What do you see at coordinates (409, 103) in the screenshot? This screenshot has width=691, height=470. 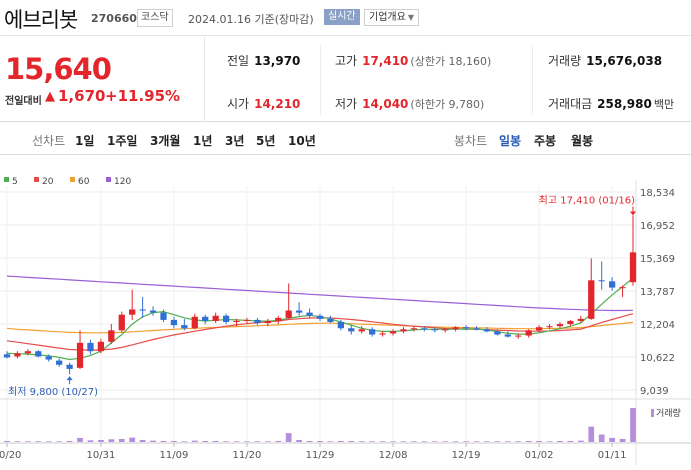 I see `stat-low: 저가 14,040 (하한가 9,780)` at bounding box center [409, 103].